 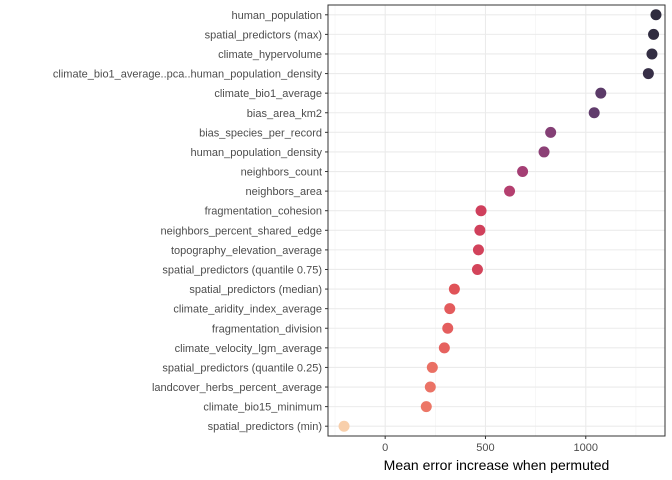 I want to click on y-tick-label: neighbors_count, so click(x=281, y=173).